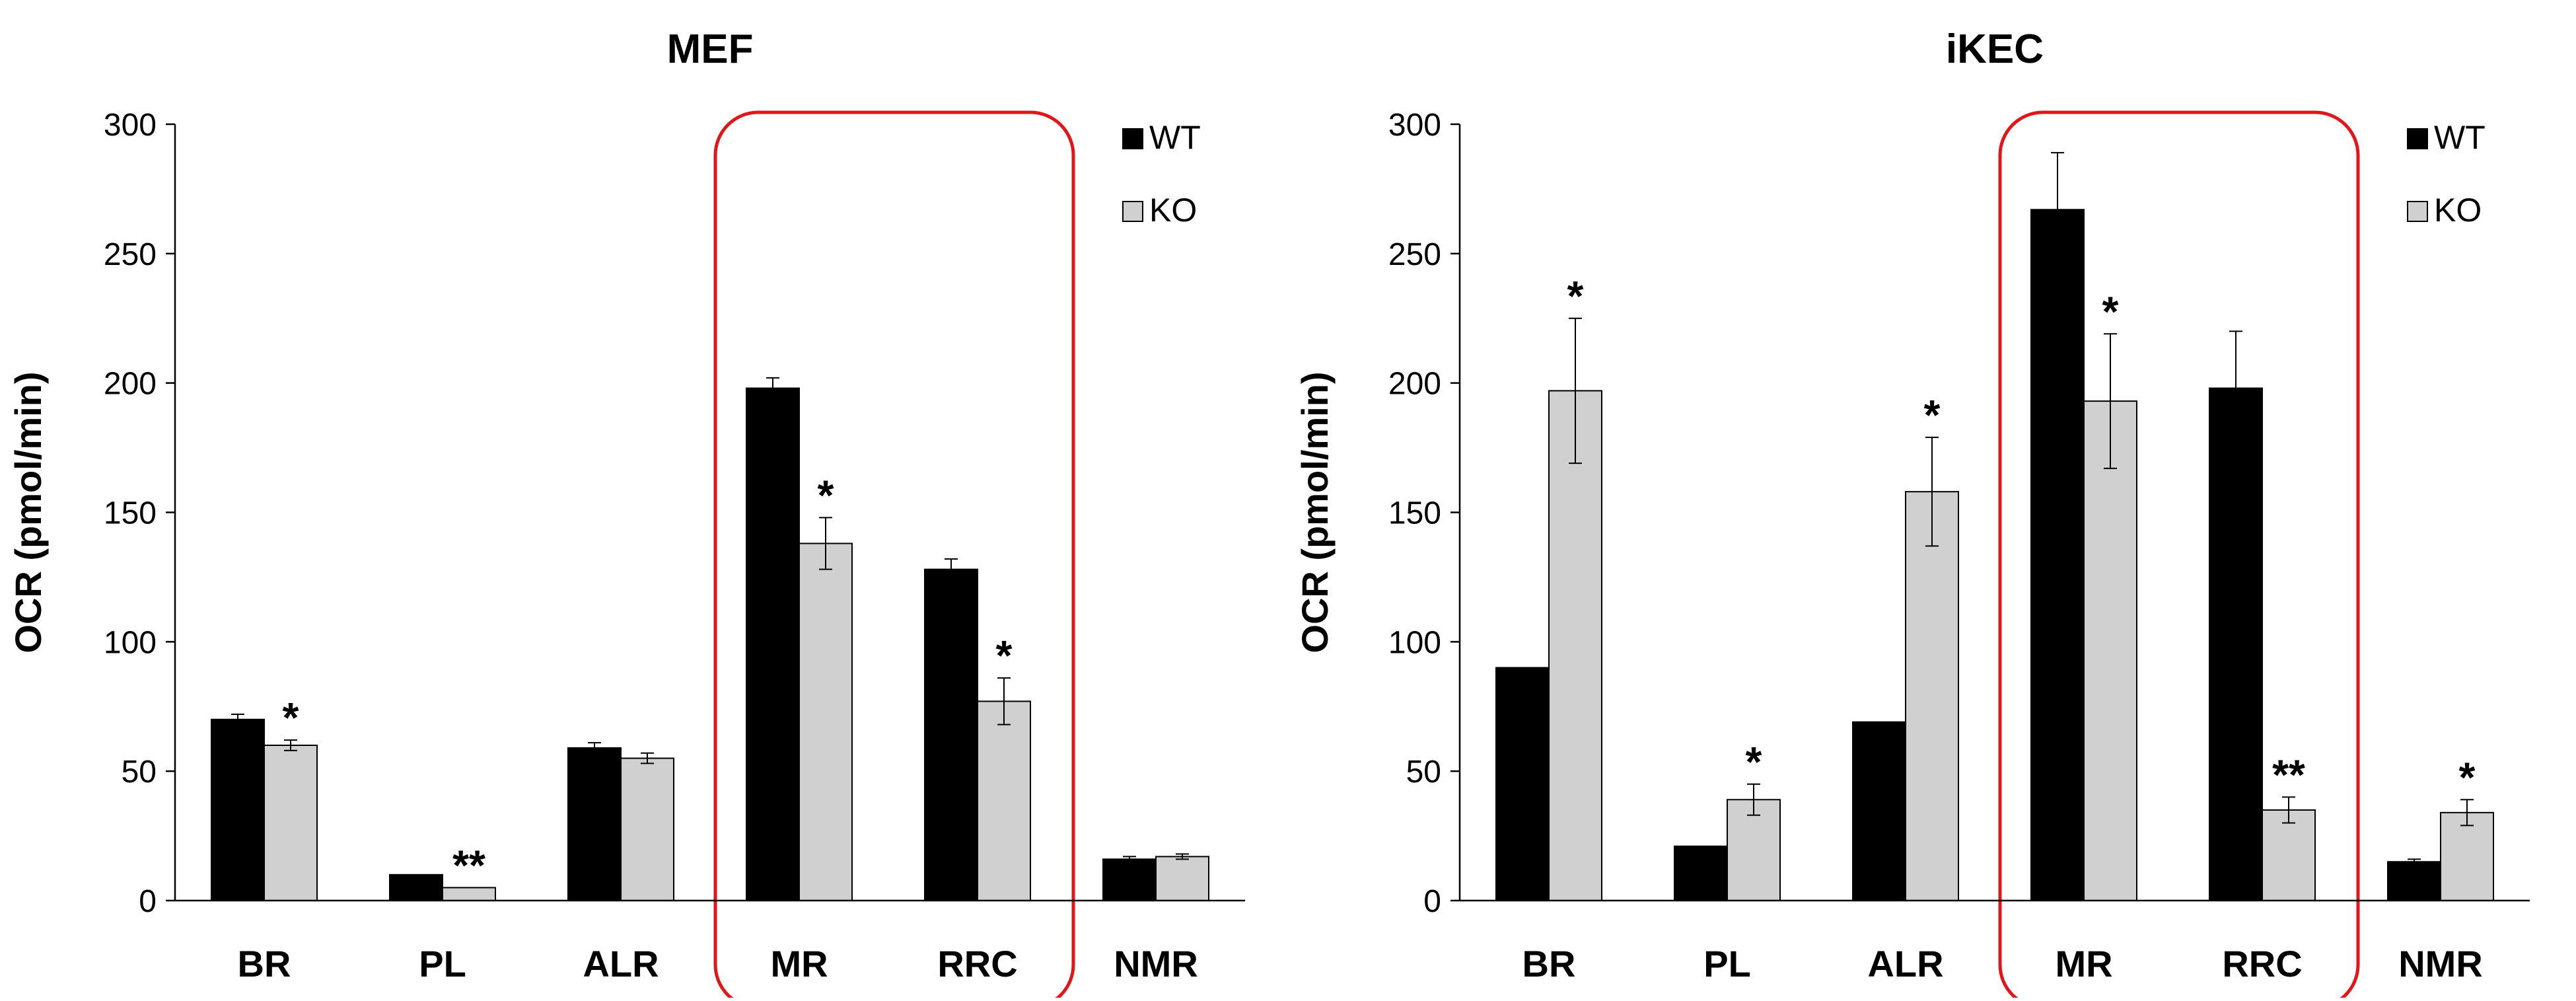 The image size is (2576, 1001). What do you see at coordinates (711, 49) in the screenshot?
I see `chart-title: MEF` at bounding box center [711, 49].